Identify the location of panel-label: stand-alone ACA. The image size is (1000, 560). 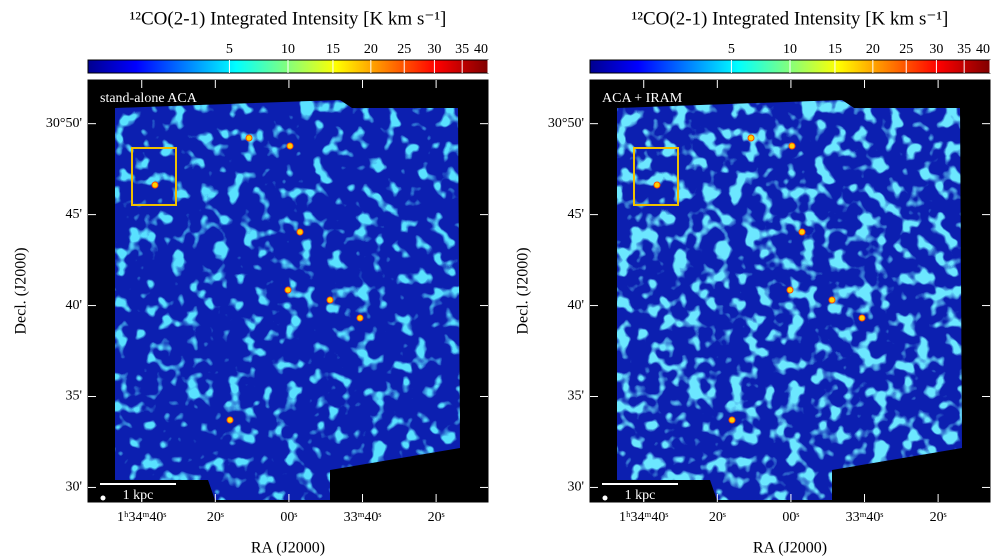
(149, 98).